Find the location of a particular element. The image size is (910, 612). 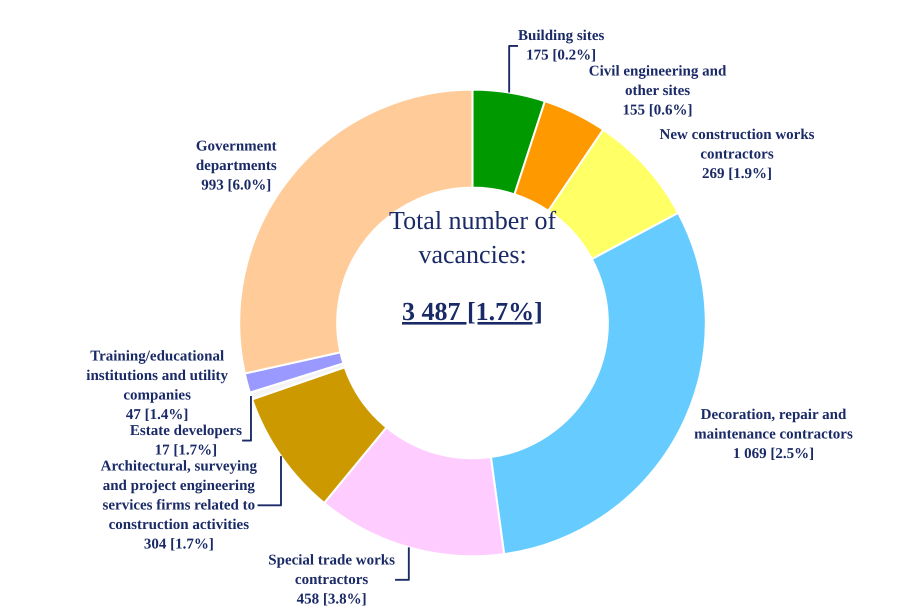

slice-label: Decoration, repair and maintenance contractors is located at coordinates (773, 425).